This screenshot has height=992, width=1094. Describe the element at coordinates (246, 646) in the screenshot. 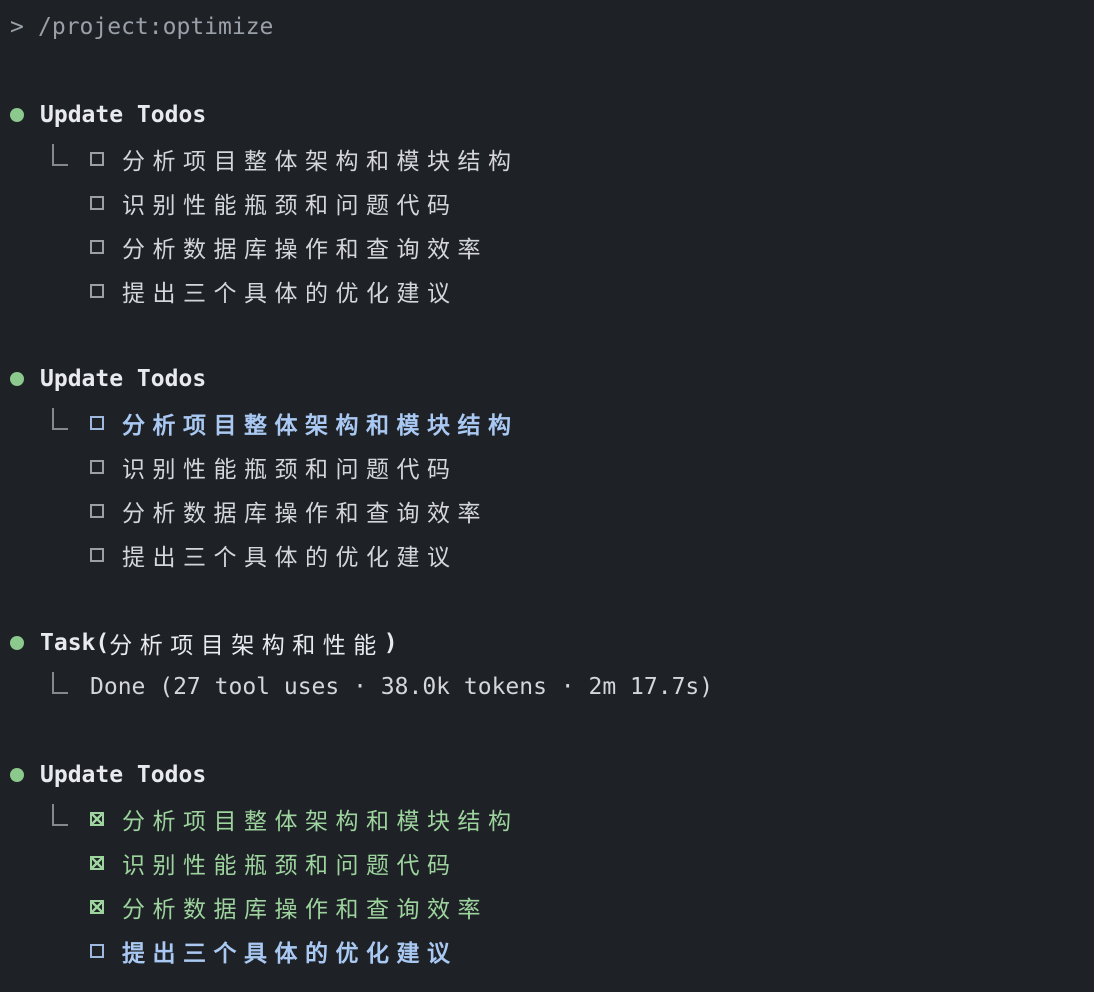

I see `task-argument: 分析项目架构和性能` at that location.